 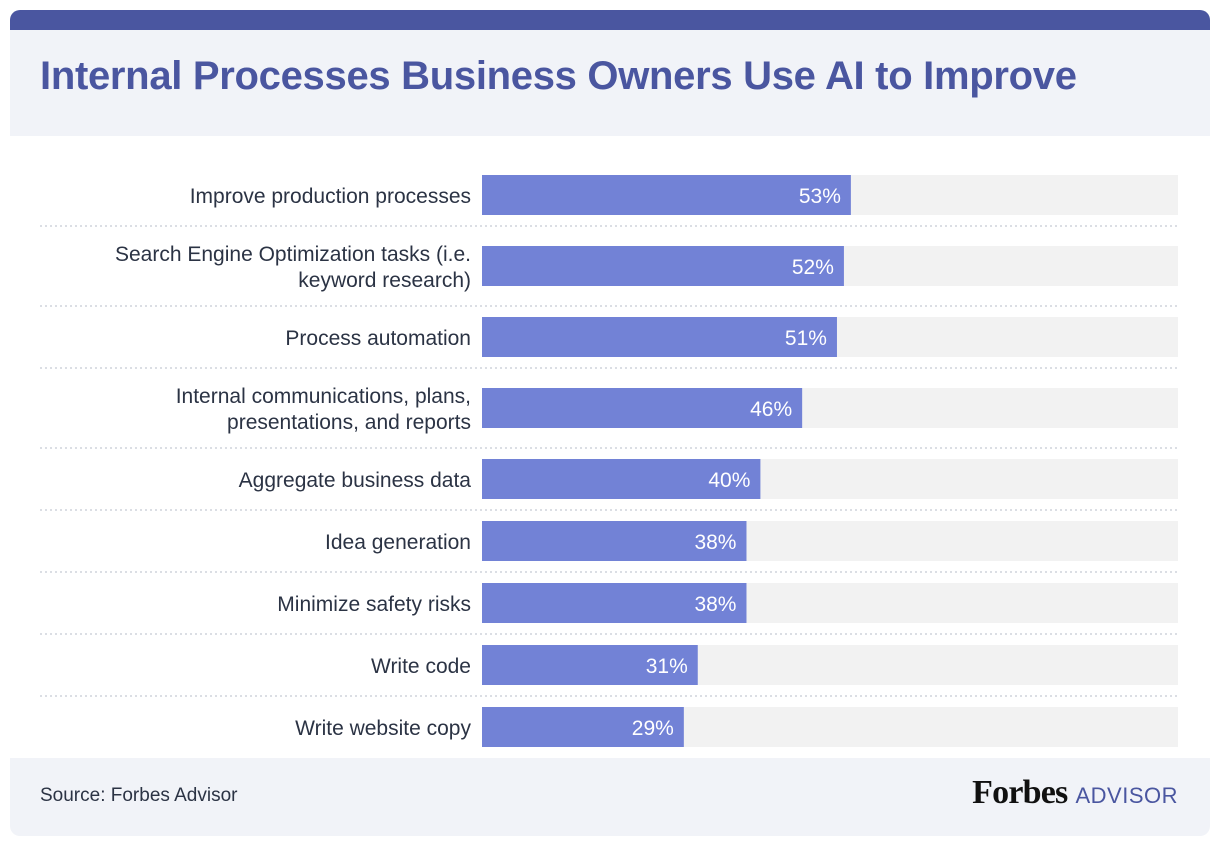 What do you see at coordinates (1020, 792) in the screenshot?
I see `brand-name: Forbes` at bounding box center [1020, 792].